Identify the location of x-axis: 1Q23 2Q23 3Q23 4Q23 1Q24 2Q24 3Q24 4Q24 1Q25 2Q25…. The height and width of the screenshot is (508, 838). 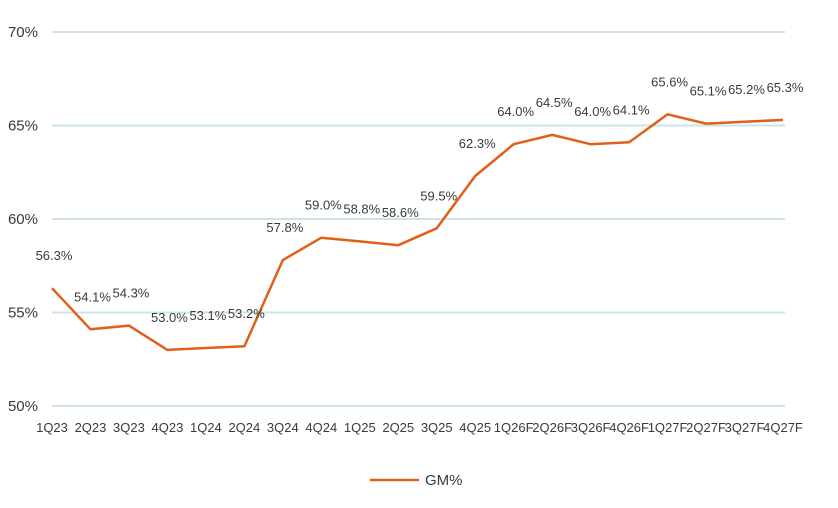
(419, 427).